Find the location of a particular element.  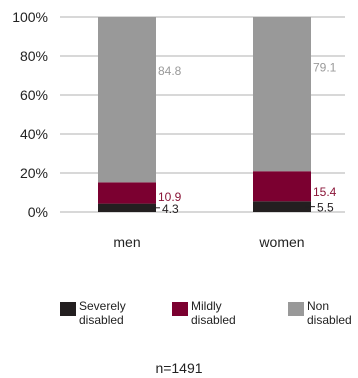

legend-label-line1: Severely is located at coordinates (102, 306).